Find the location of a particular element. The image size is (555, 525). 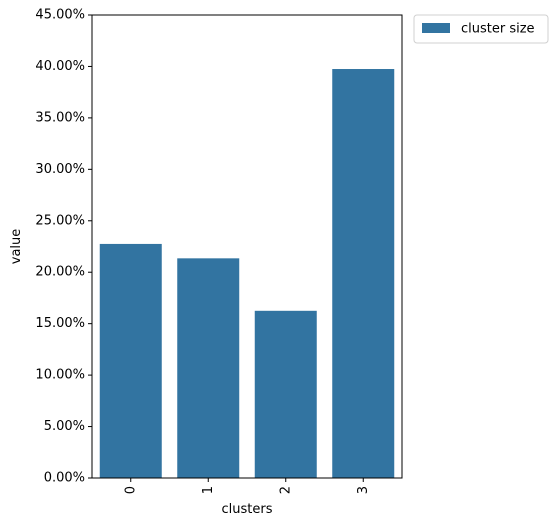

y-tick-label-2: 10.00% is located at coordinates (60, 375).